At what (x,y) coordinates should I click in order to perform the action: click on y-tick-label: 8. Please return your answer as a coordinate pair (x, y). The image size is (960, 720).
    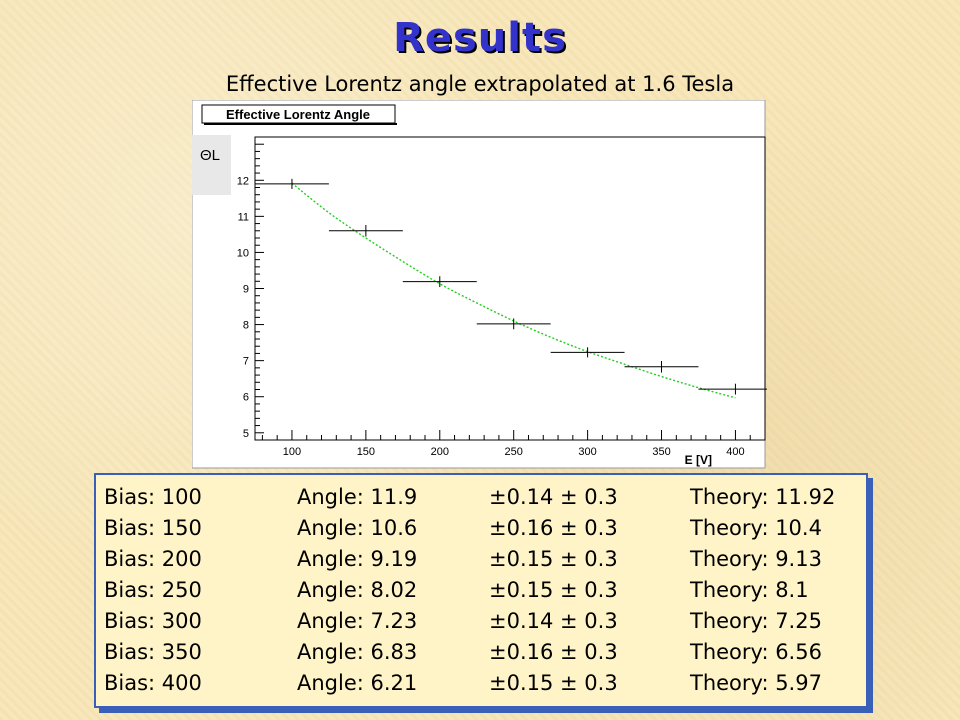
    Looking at the image, I should click on (246, 326).